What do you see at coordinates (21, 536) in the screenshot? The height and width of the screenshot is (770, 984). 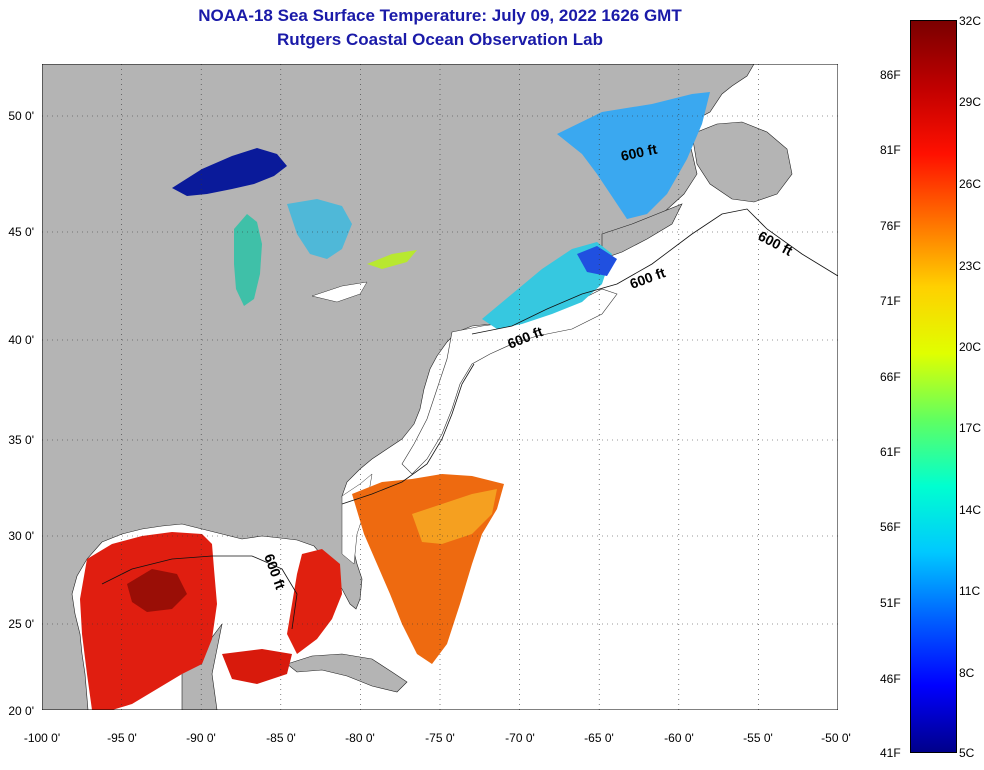 I see `lat-tick-label: 30 0'` at bounding box center [21, 536].